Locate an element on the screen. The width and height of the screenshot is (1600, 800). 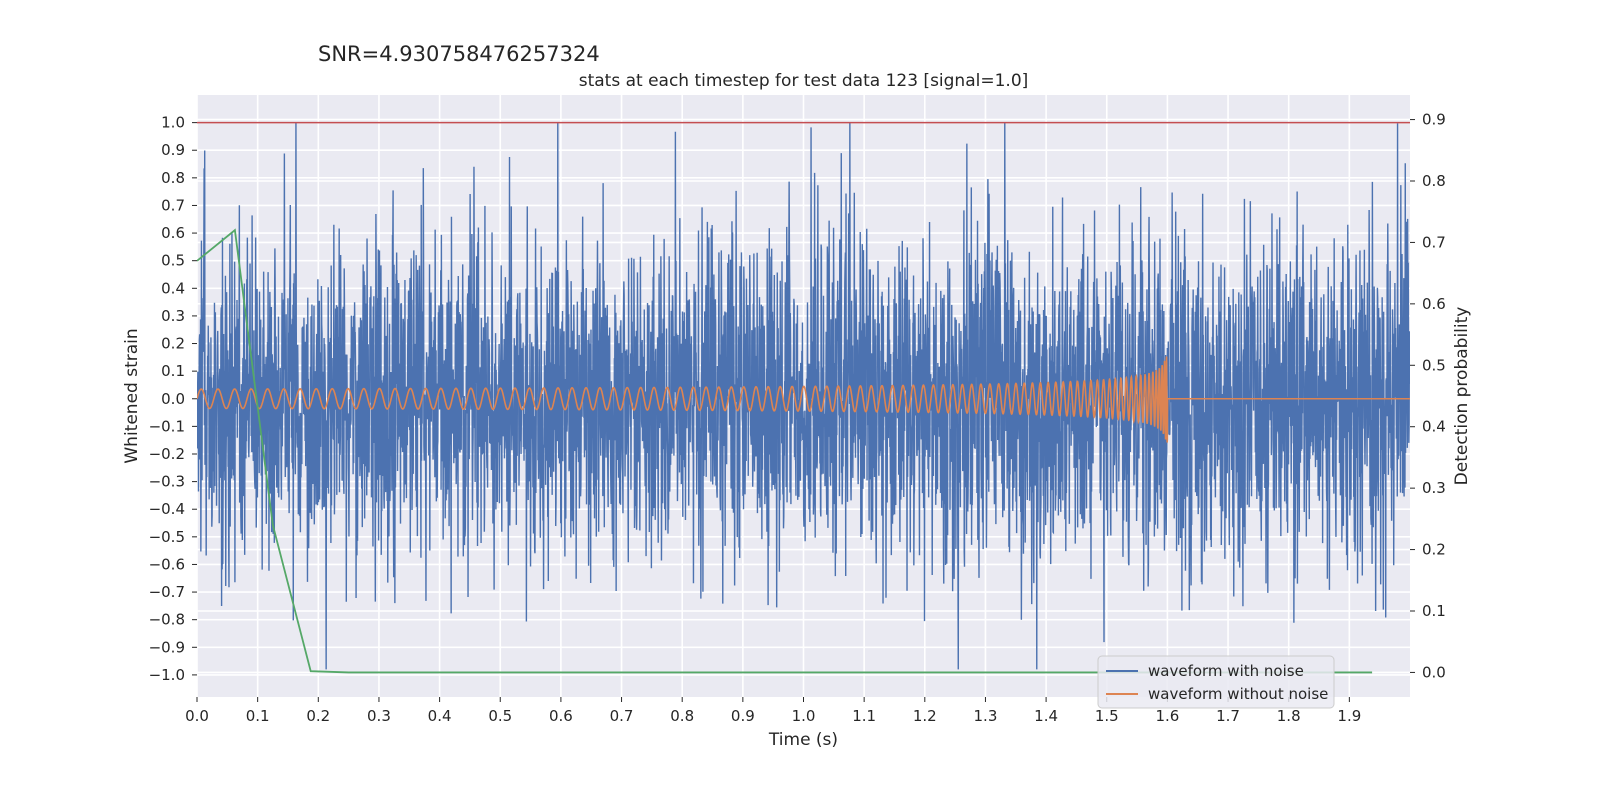
y2-tick-label: 0.3 is located at coordinates (1434, 488).